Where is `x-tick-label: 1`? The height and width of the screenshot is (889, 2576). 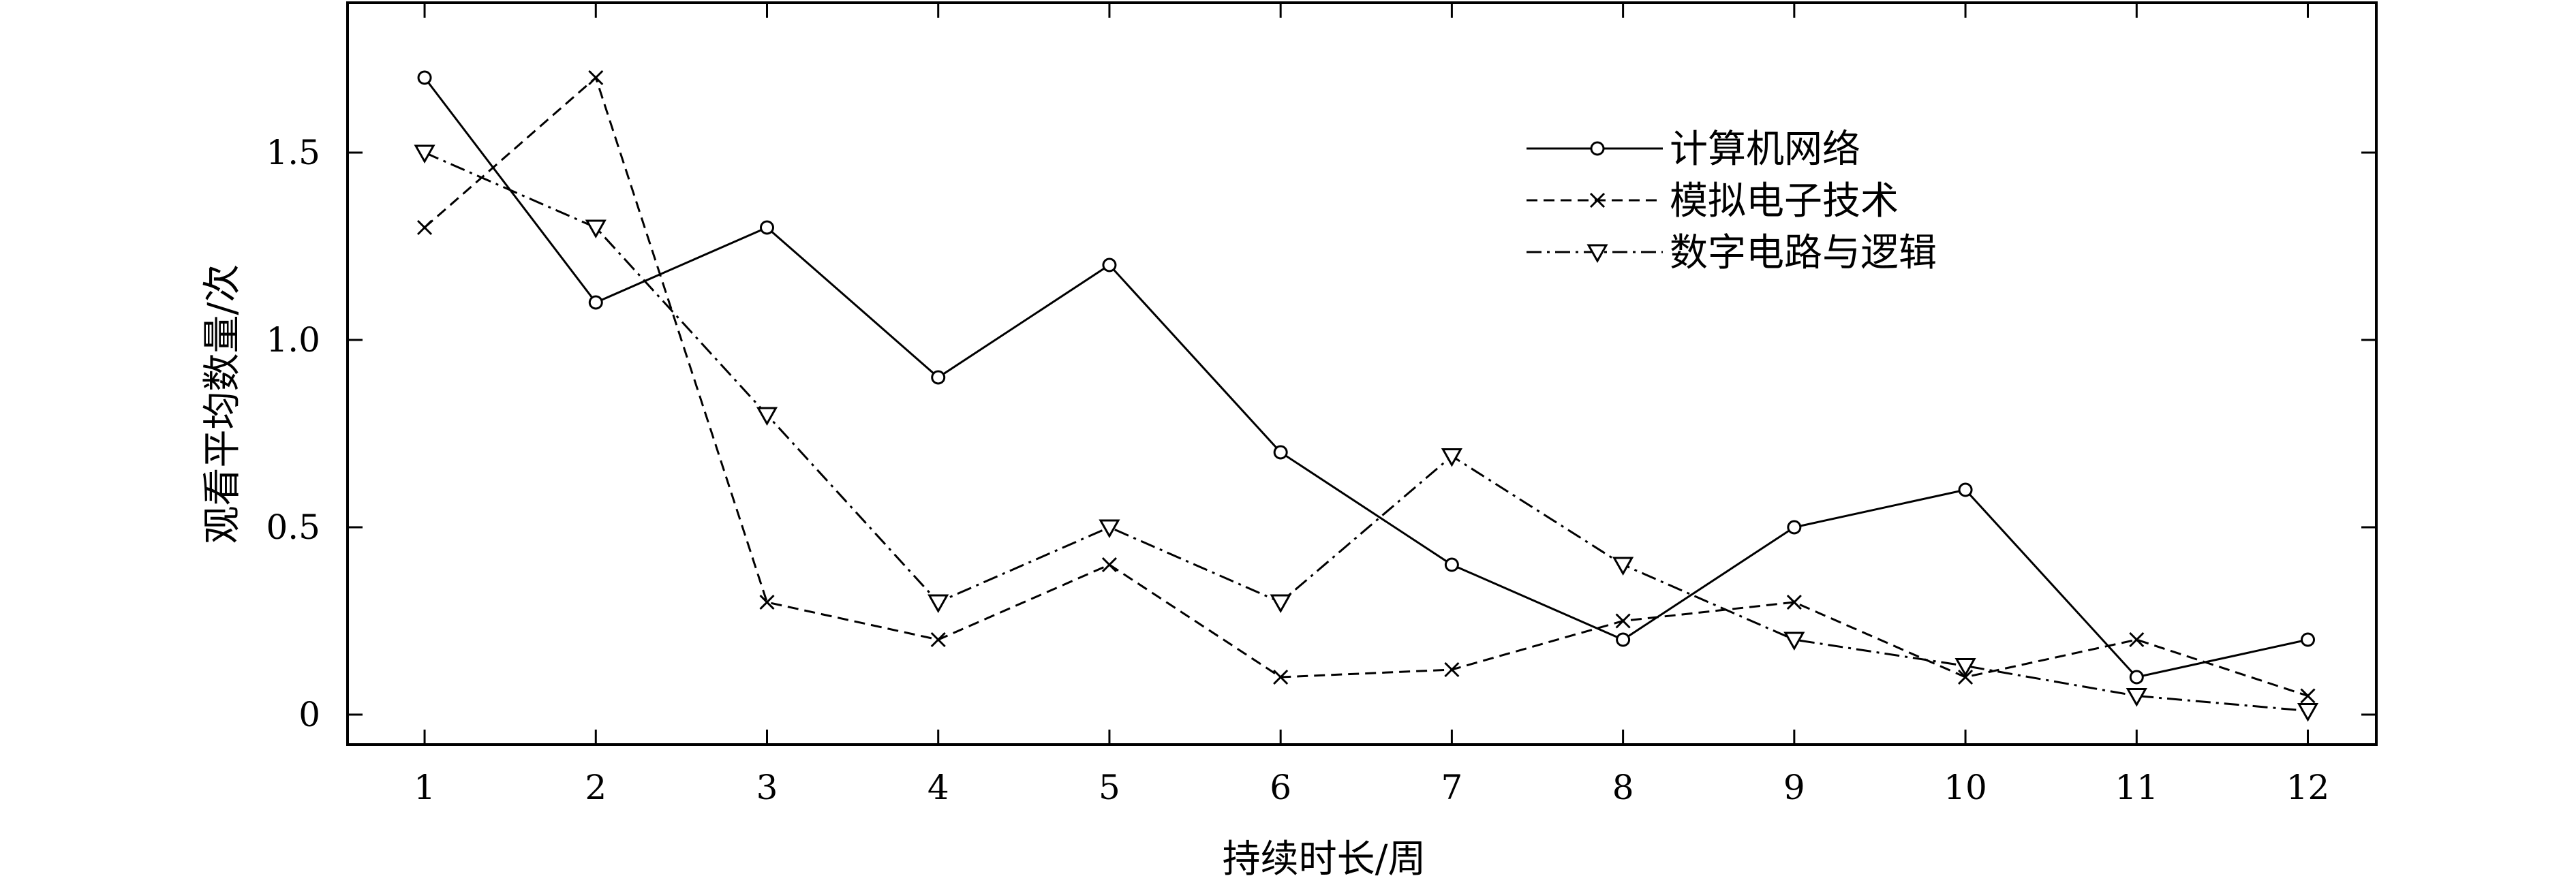 x-tick-label: 1 is located at coordinates (425, 787).